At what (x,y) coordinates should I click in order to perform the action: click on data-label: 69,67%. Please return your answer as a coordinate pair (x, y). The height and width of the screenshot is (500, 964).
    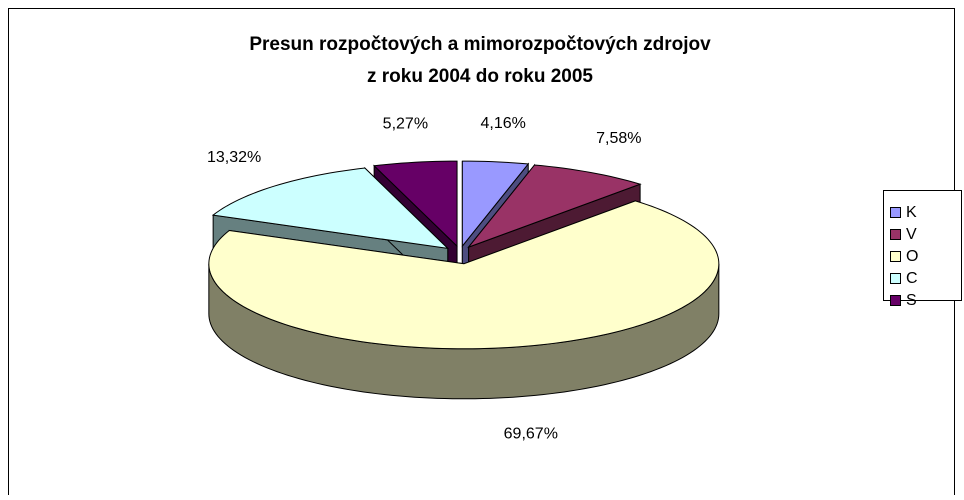
    Looking at the image, I should click on (531, 434).